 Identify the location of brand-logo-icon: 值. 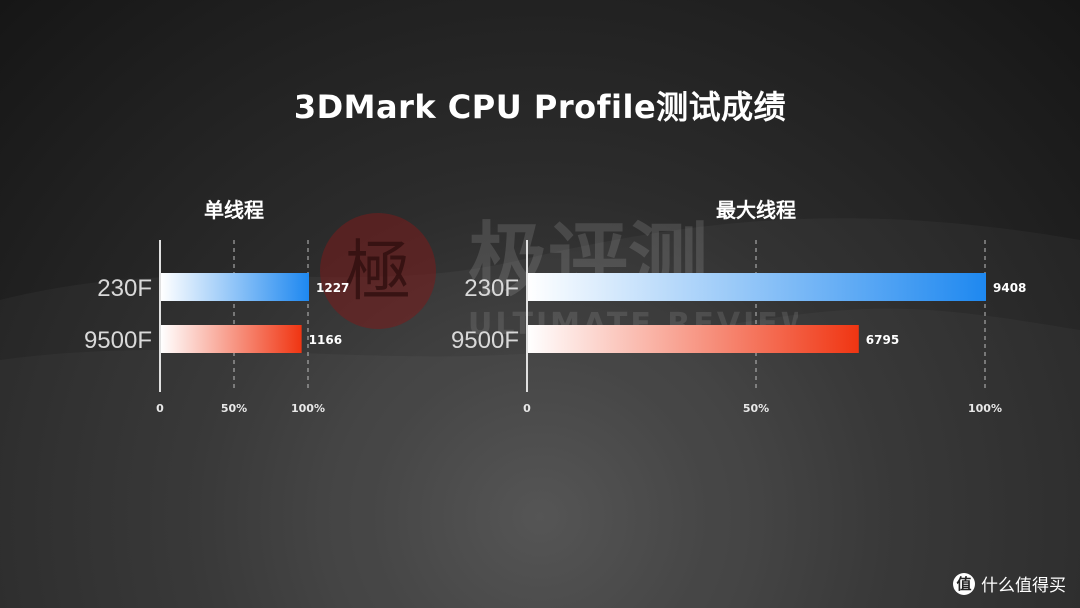
(964, 583).